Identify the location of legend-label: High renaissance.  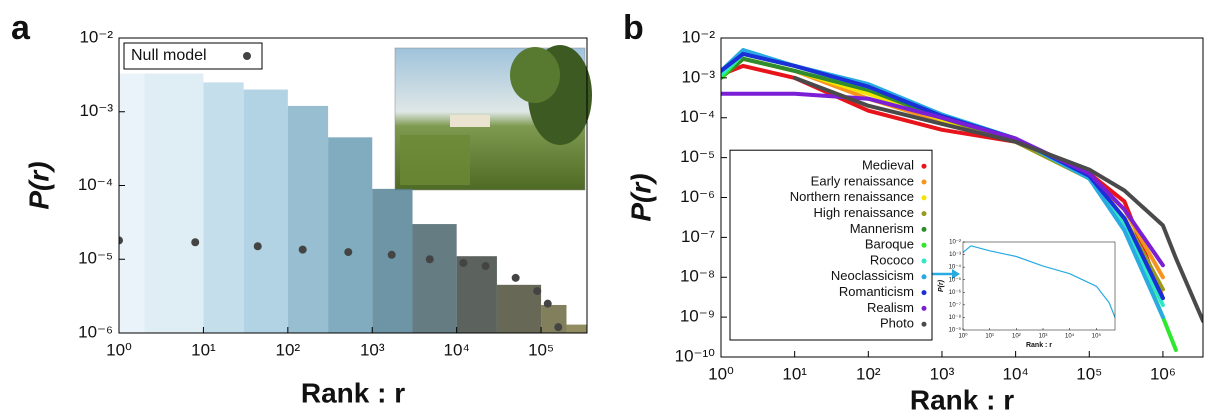
(864, 212).